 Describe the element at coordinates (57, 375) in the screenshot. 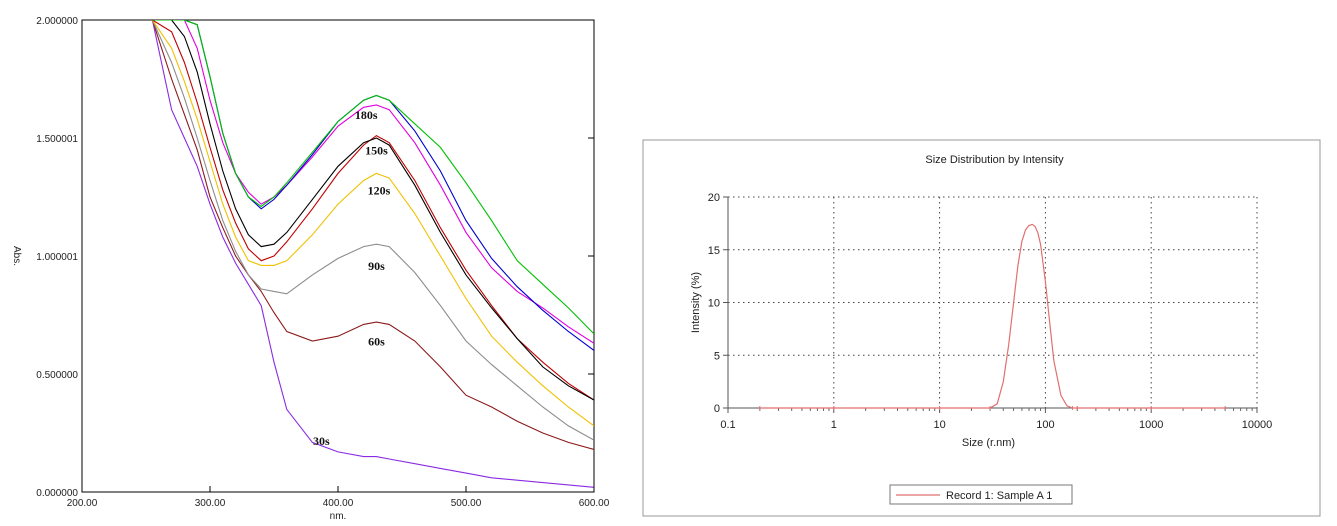

I see `y-tick-label: 0.500000` at that location.